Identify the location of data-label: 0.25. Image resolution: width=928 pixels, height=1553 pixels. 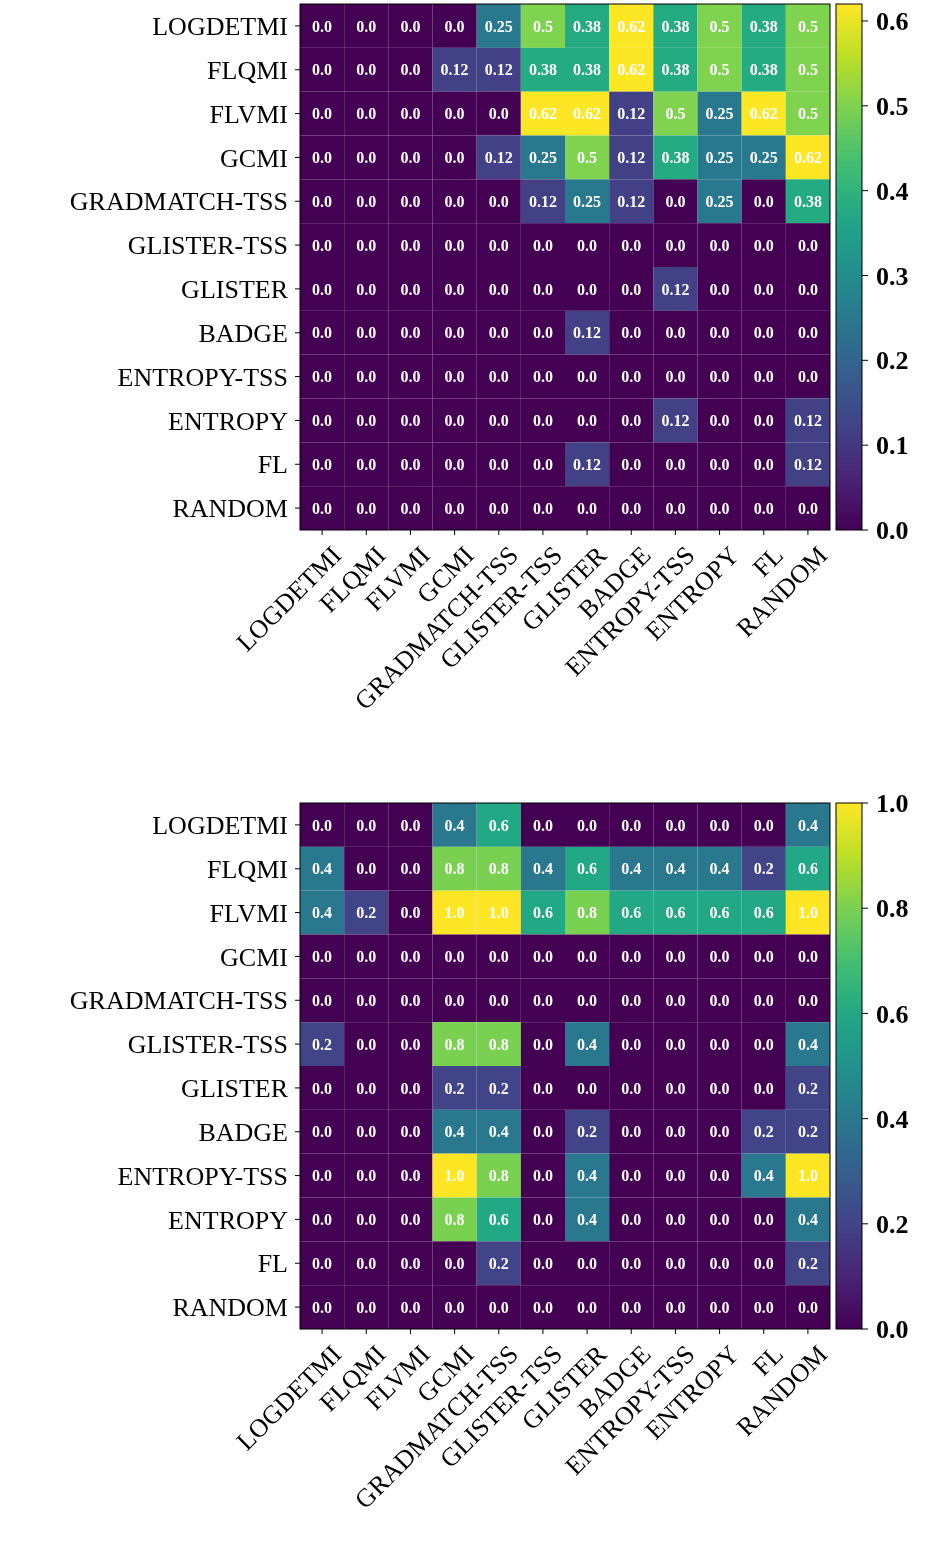
(763, 158).